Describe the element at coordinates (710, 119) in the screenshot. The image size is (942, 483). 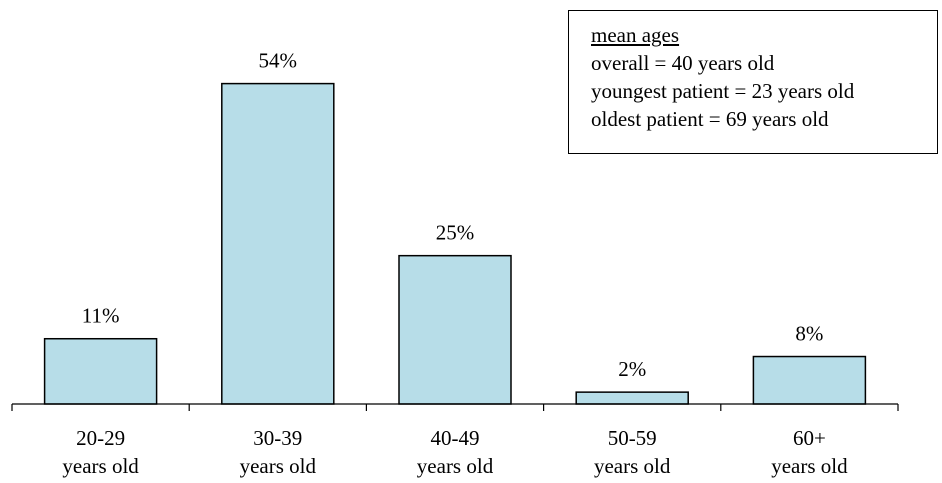
I see `mean-age-oldest: oldest patient = 69 years old` at that location.